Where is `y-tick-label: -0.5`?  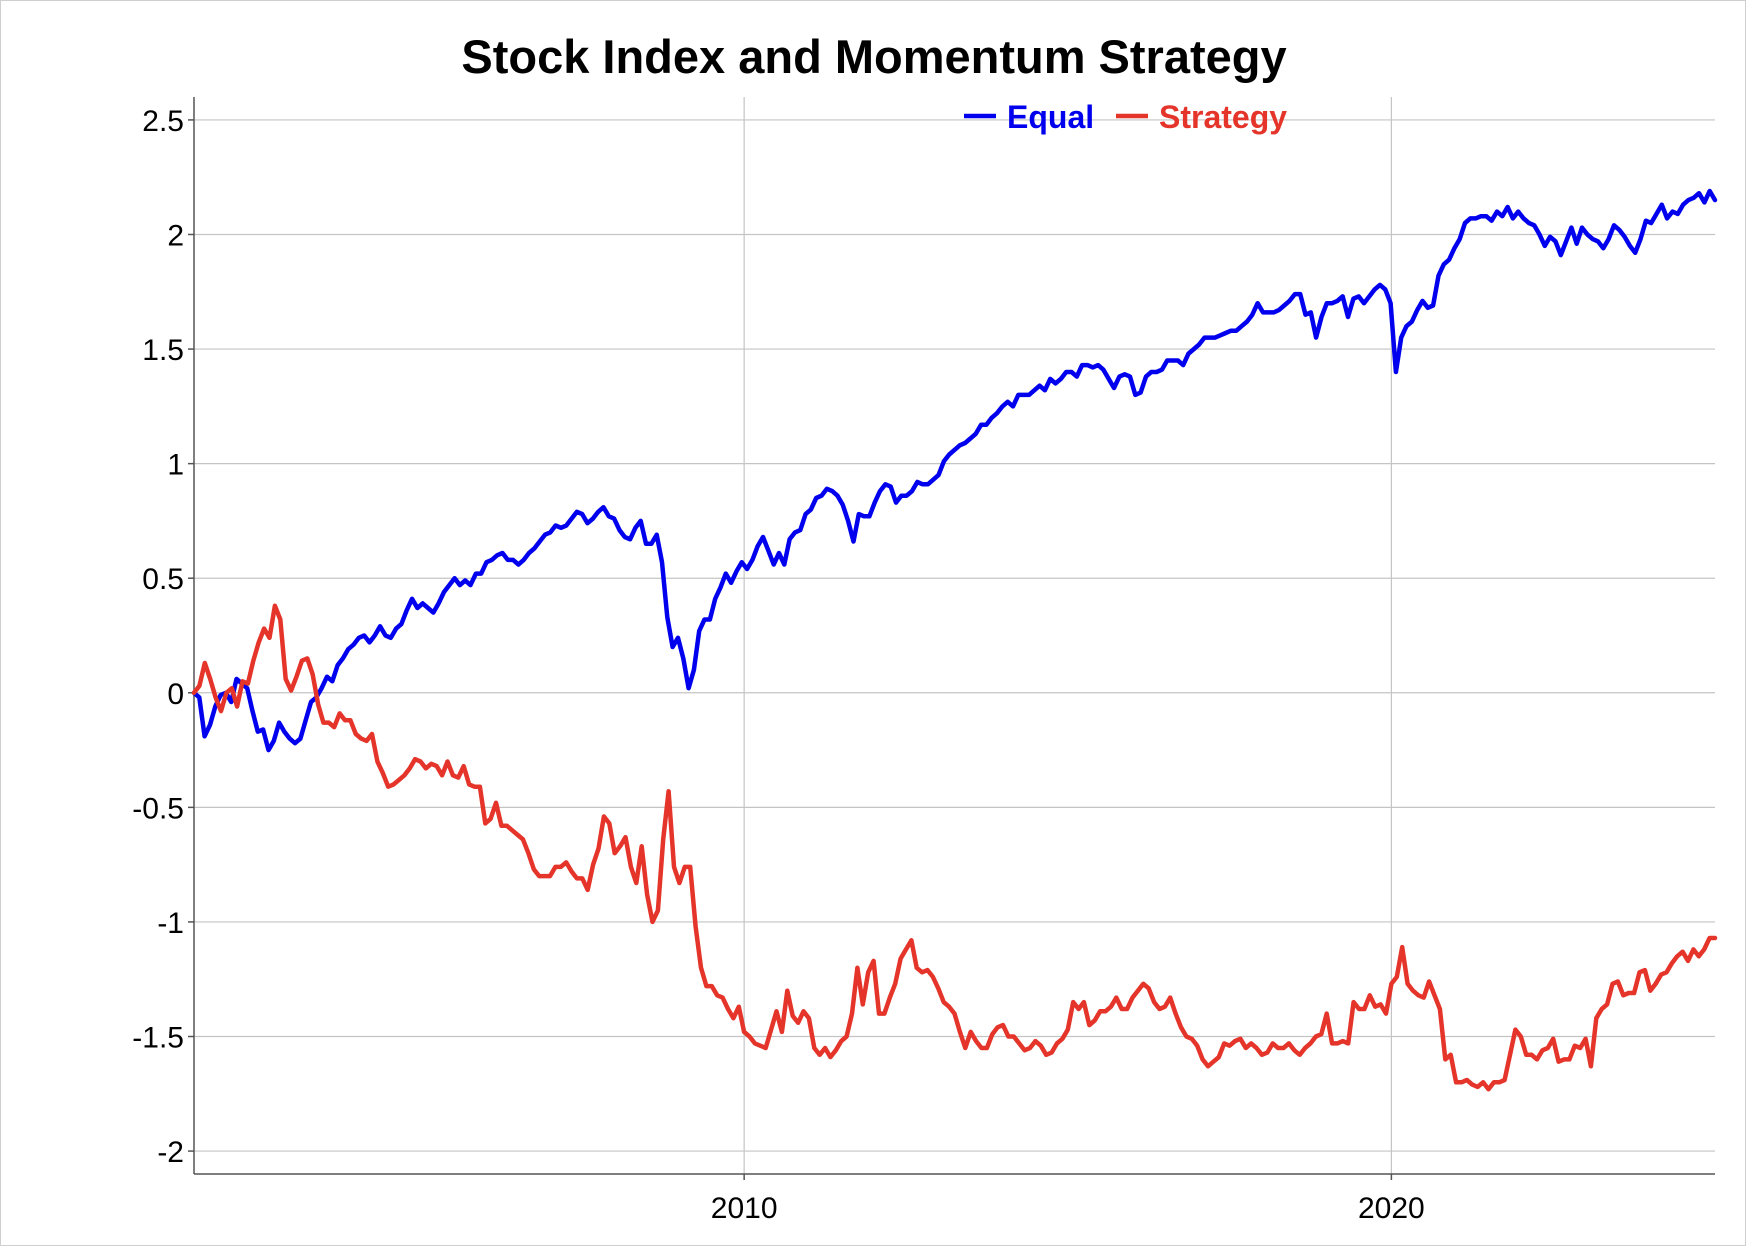
y-tick-label: -0.5 is located at coordinates (158, 808).